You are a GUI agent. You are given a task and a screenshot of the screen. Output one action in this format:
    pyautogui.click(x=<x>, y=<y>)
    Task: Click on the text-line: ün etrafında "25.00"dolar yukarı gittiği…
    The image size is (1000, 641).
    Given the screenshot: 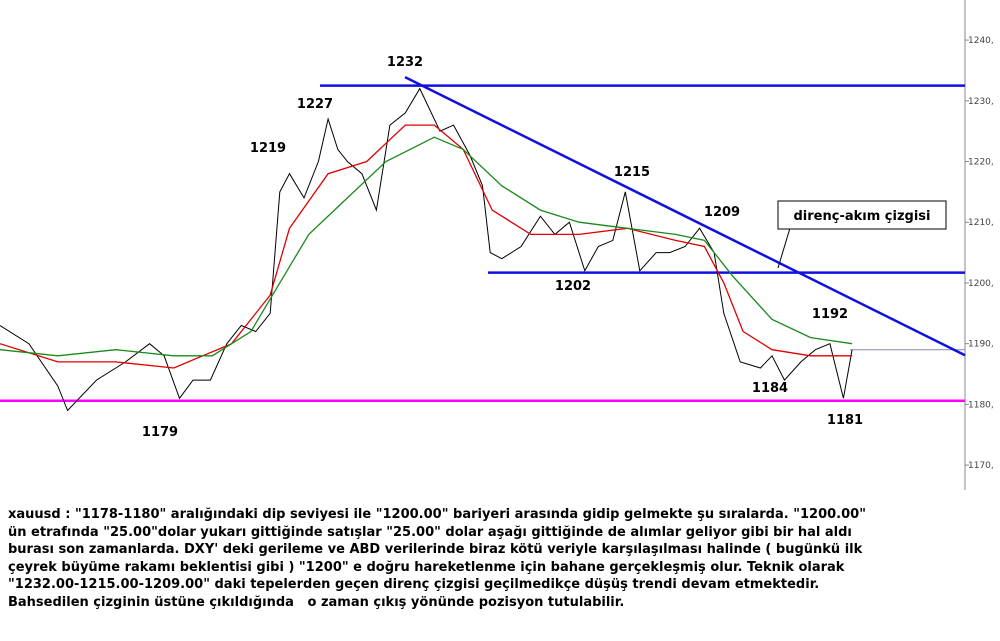 What is the action you would take?
    pyautogui.click(x=430, y=532)
    